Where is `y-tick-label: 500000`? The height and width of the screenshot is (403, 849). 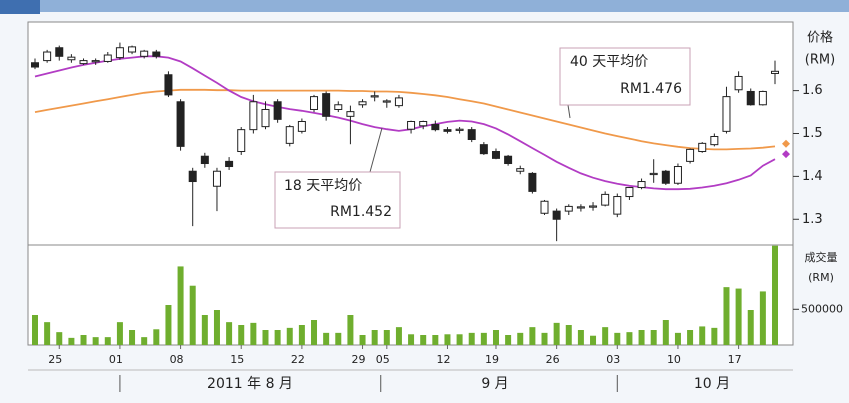 y-tick-label: 500000 is located at coordinates (822, 308).